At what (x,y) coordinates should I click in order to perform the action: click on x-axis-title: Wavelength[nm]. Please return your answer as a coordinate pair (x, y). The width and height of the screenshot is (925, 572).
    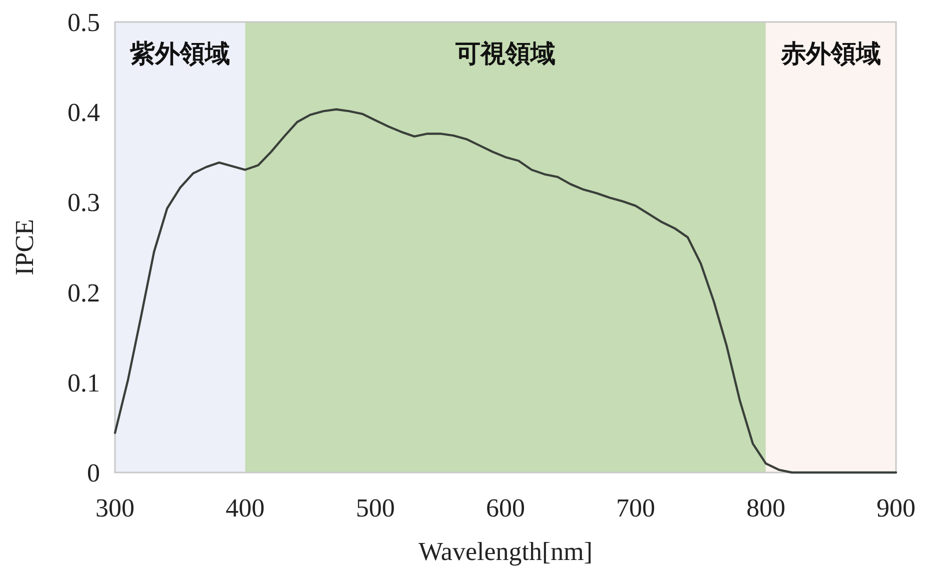
    Looking at the image, I should click on (505, 551).